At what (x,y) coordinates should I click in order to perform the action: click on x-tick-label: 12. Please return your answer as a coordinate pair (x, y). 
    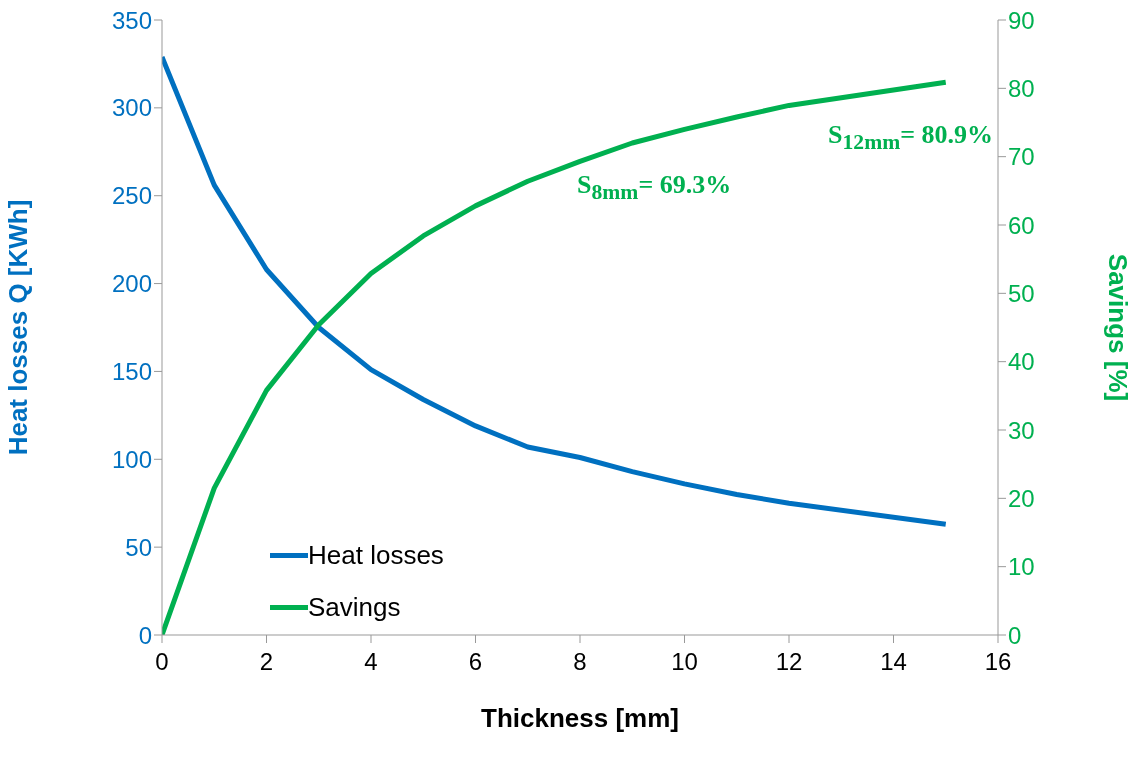
    Looking at the image, I should click on (789, 662).